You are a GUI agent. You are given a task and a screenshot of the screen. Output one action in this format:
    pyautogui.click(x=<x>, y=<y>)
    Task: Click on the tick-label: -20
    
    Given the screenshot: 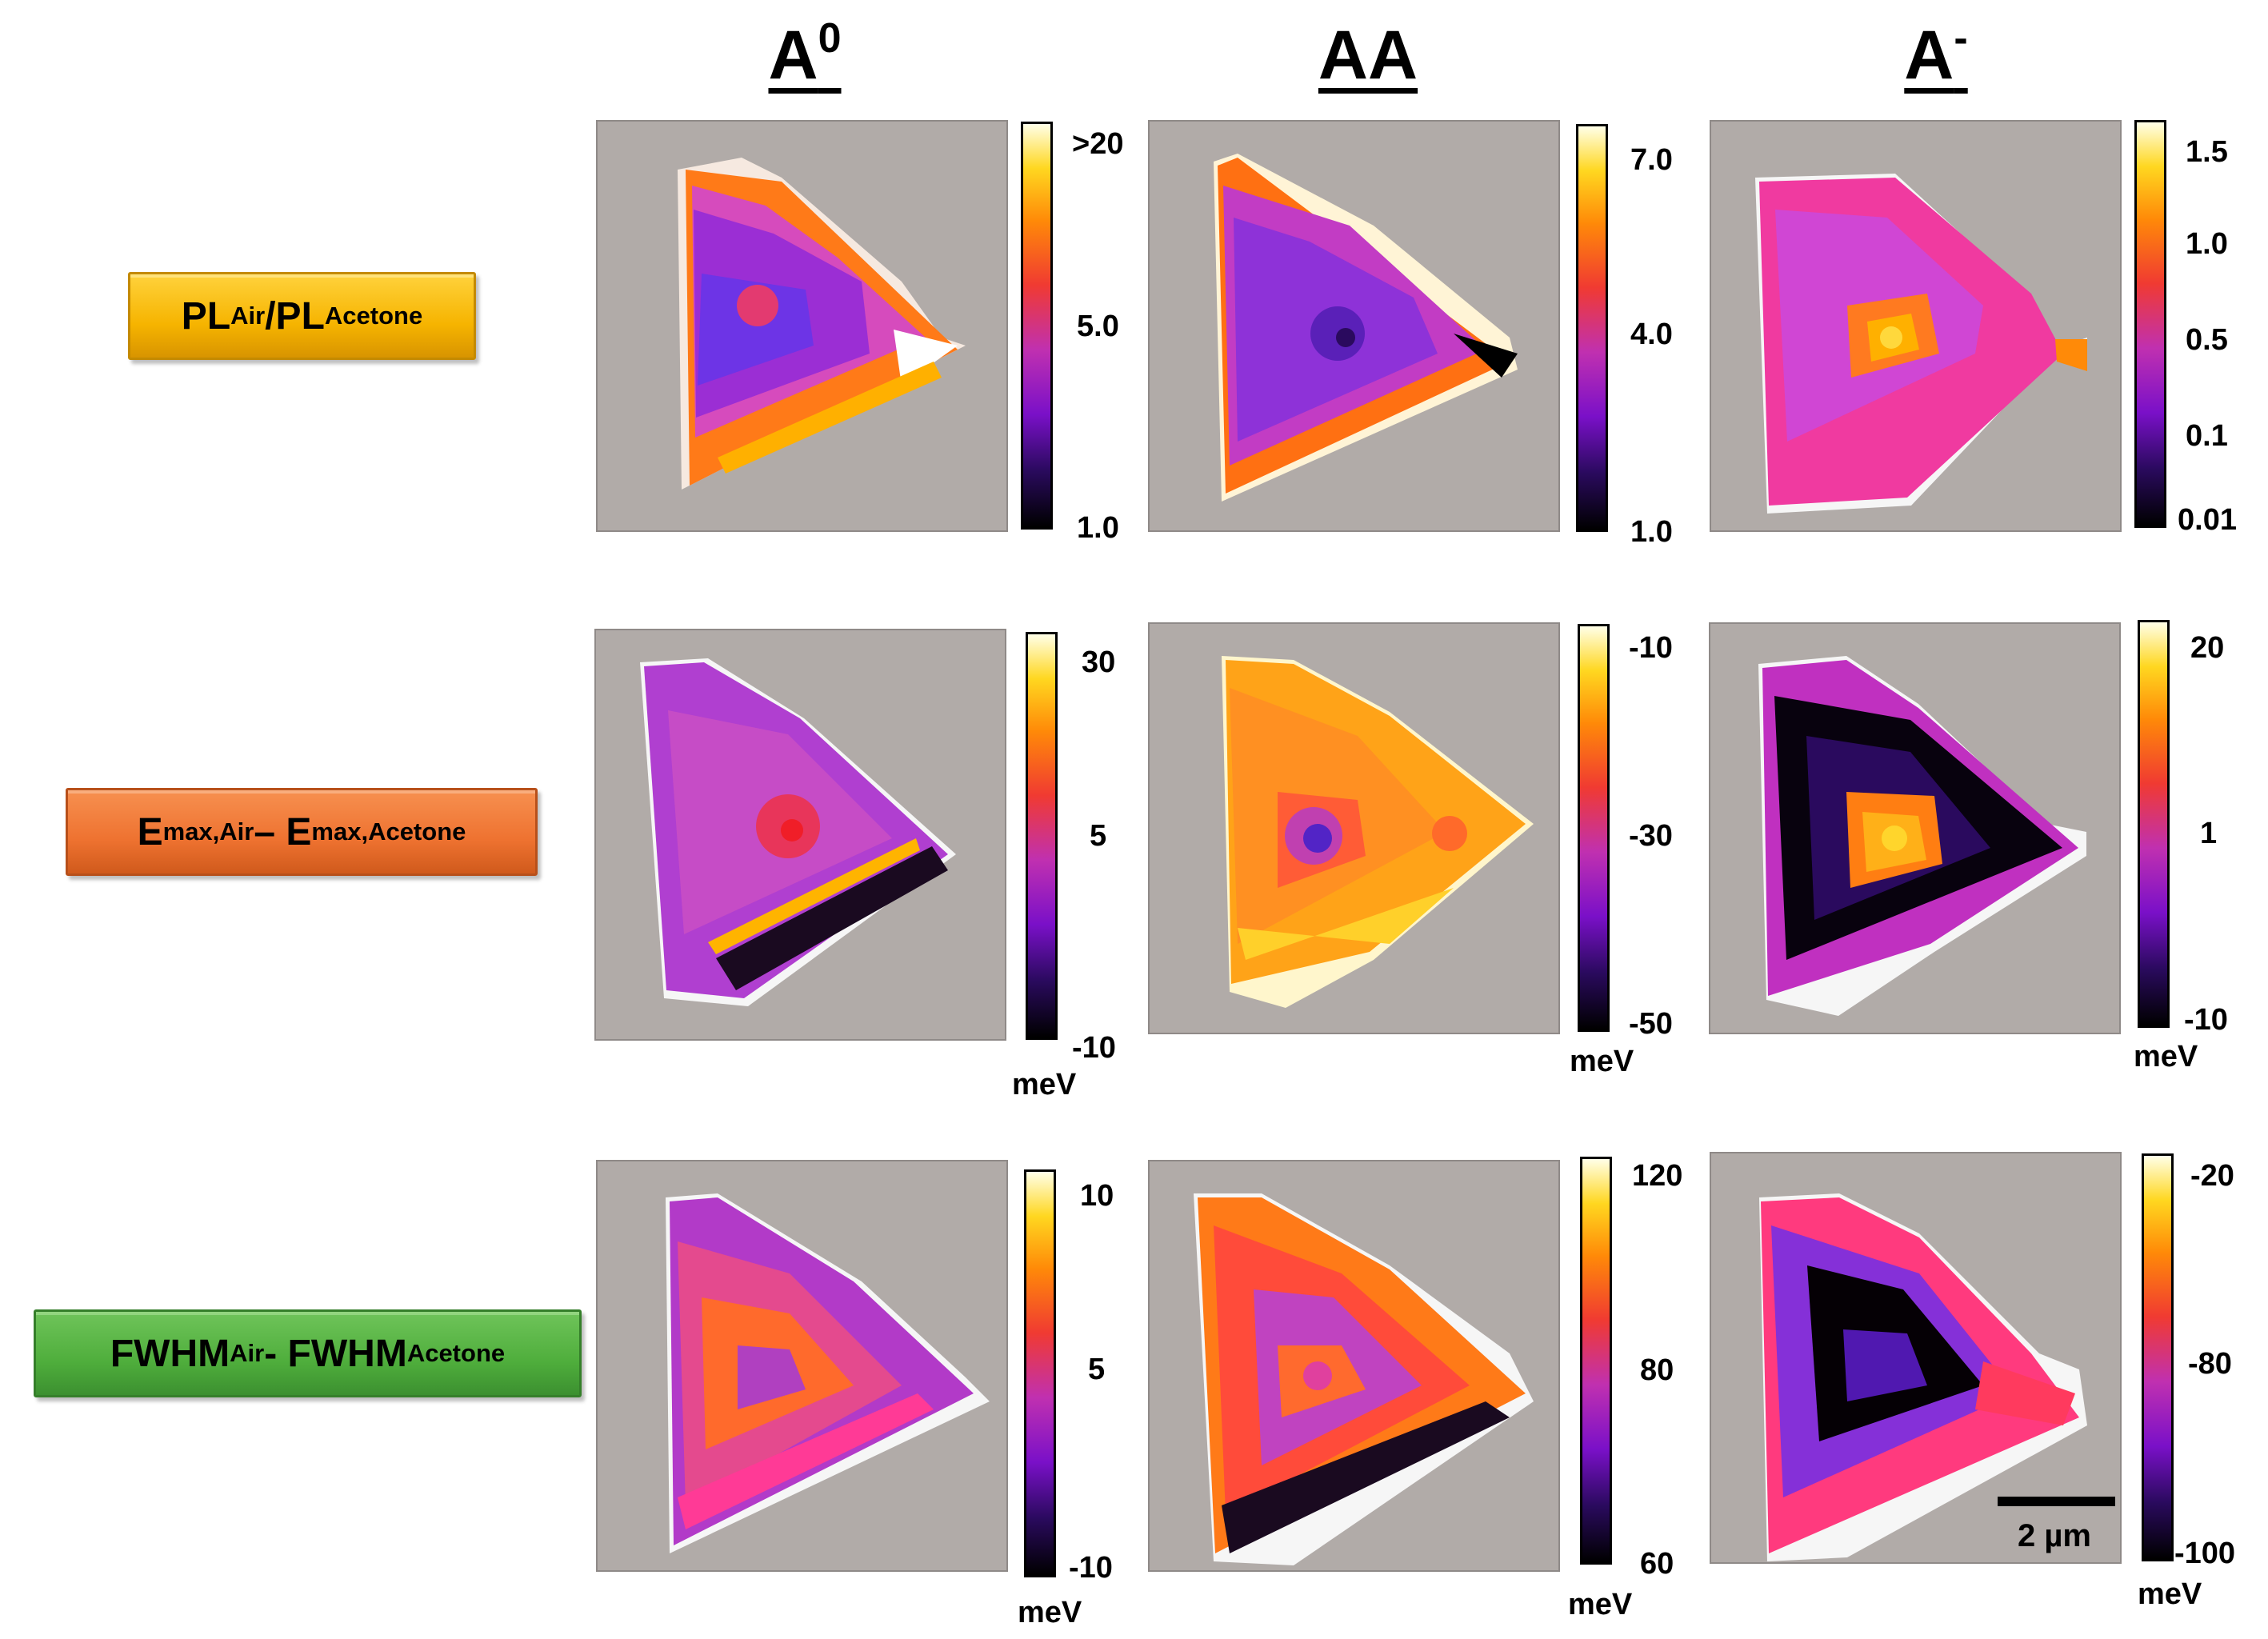 What is the action you would take?
    pyautogui.click(x=2212, y=1176)
    